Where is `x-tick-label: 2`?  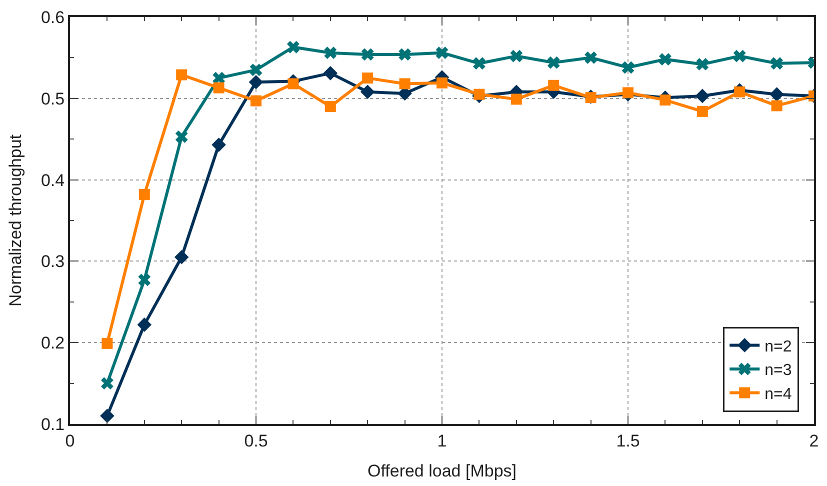 x-tick-label: 2 is located at coordinates (814, 440).